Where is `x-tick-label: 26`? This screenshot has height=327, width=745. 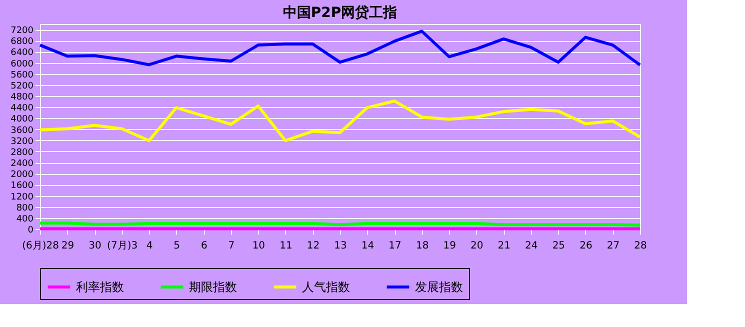 x-tick-label: 26 is located at coordinates (586, 246).